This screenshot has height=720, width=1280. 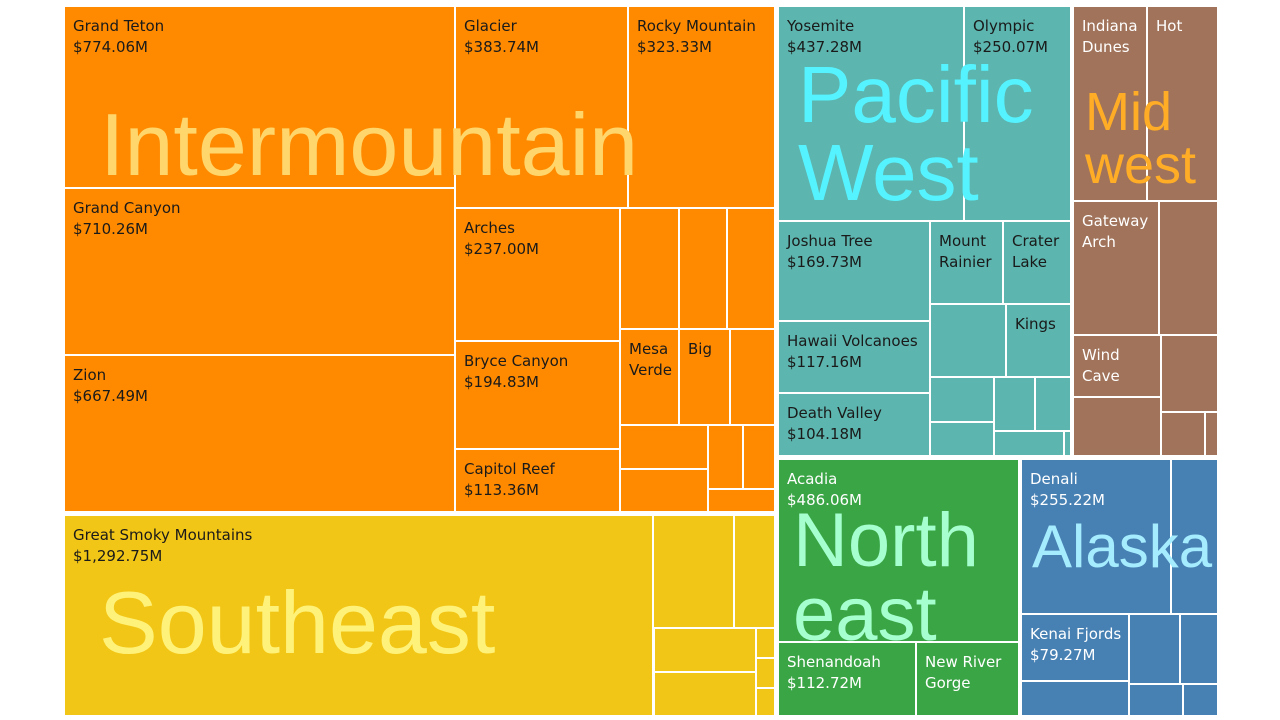 I want to click on tile-new-river-gorge: New River Gorge, so click(x=967, y=679).